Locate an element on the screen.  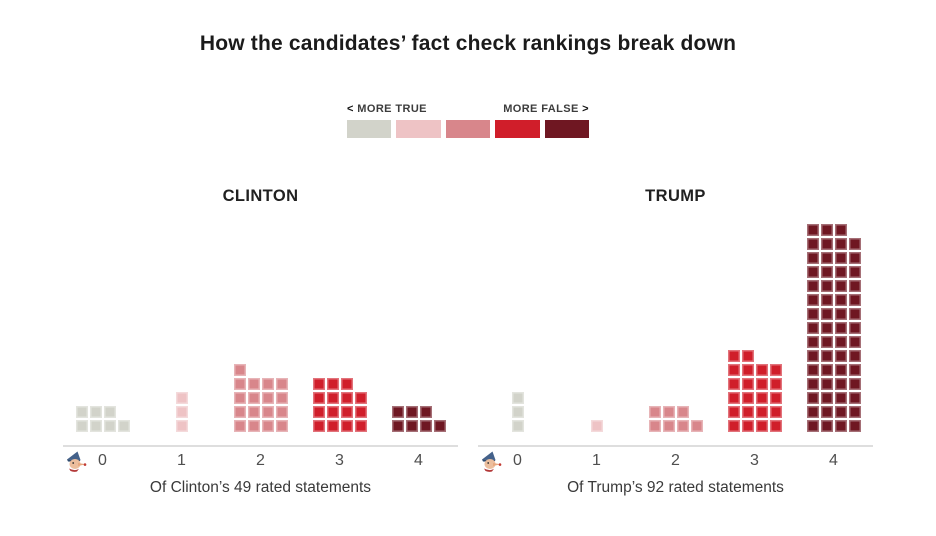
right-chevron-icon: > is located at coordinates (585, 109).